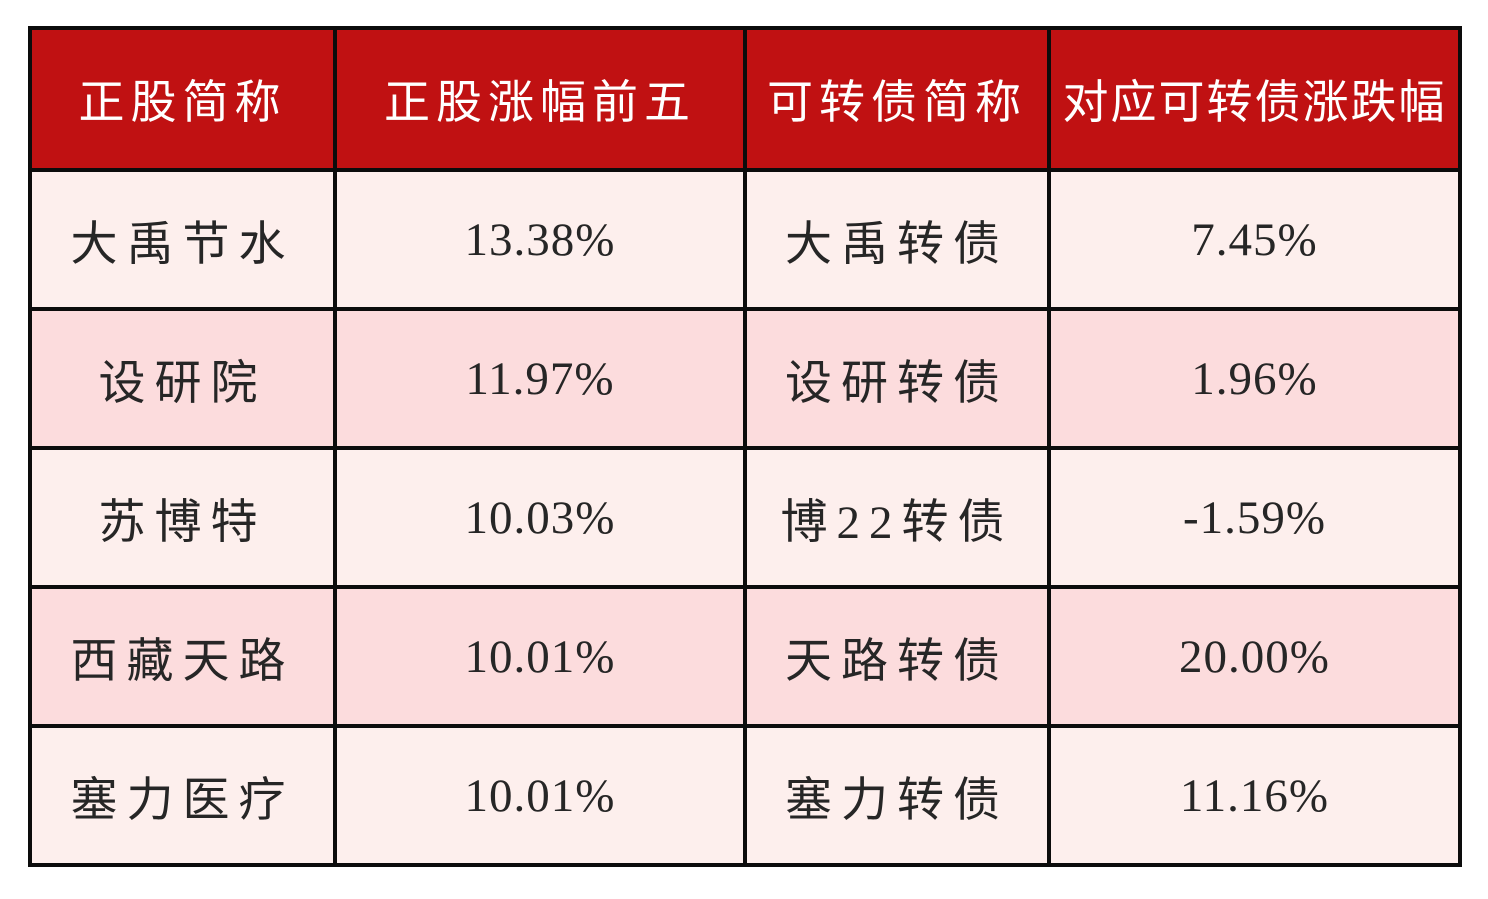 This screenshot has height=899, width=1488. Describe the element at coordinates (182, 795) in the screenshot. I see `stock-name-cell: 塞力医疗` at that location.